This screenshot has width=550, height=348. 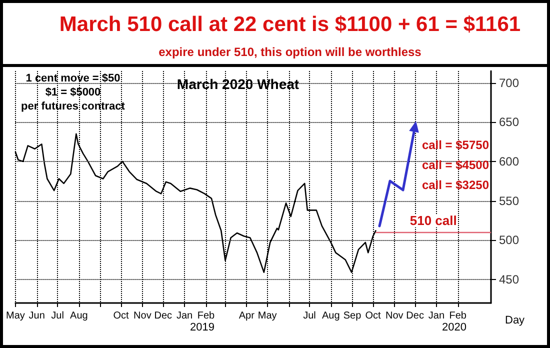 I want to click on x-tick-label: Jun, so click(x=36, y=316).